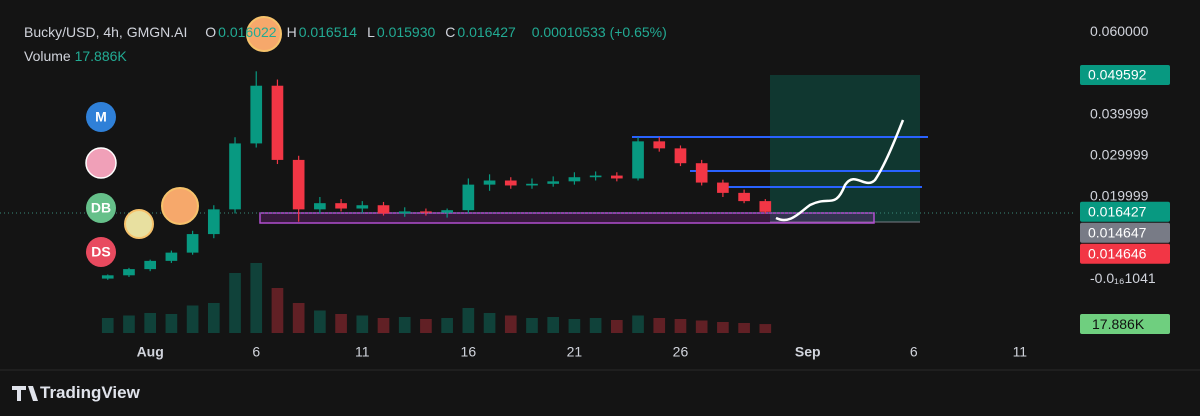 The width and height of the screenshot is (1200, 416). Describe the element at coordinates (1117, 253) in the screenshot. I see `price-tag-label: 0.014646` at that location.